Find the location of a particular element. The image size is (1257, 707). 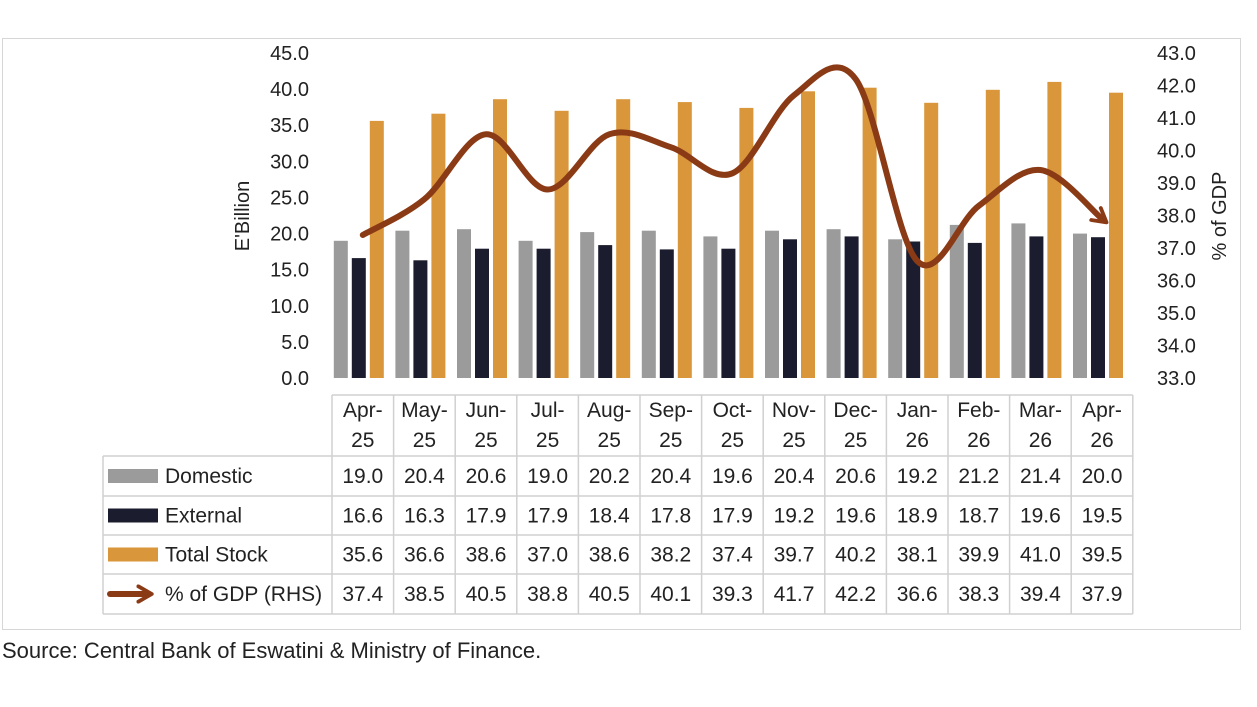

table-cell-value: 38.6 is located at coordinates (609, 555).